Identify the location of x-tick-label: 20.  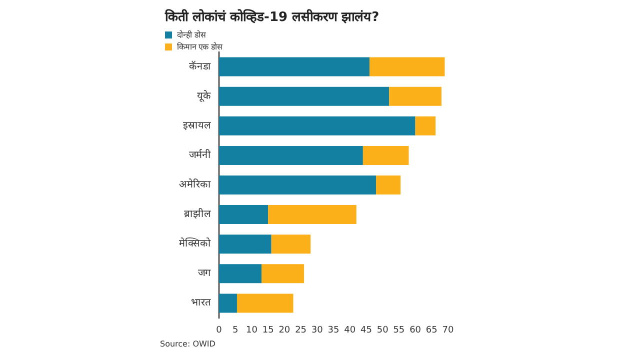
(284, 331).